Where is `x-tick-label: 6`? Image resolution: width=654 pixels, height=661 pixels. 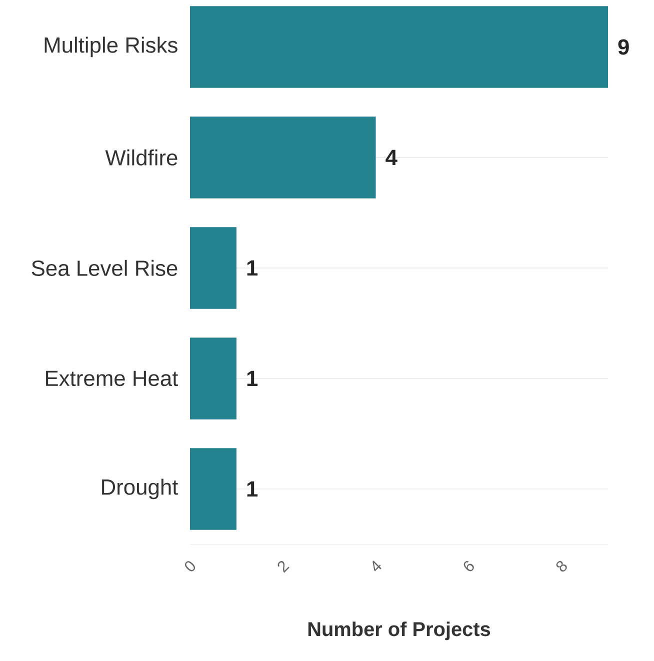
x-tick-label: 6 is located at coordinates (469, 566).